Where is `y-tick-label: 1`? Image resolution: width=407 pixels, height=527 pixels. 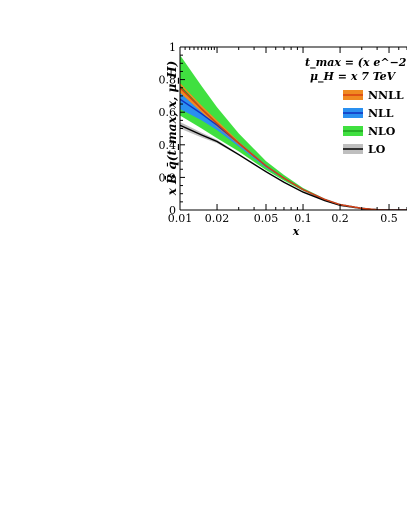 y-tick-label: 1 is located at coordinates (172, 47).